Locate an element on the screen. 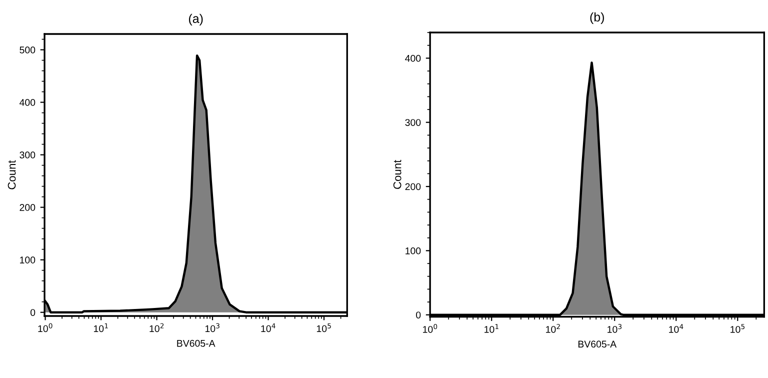  y-tick-label: 500 is located at coordinates (28, 50).